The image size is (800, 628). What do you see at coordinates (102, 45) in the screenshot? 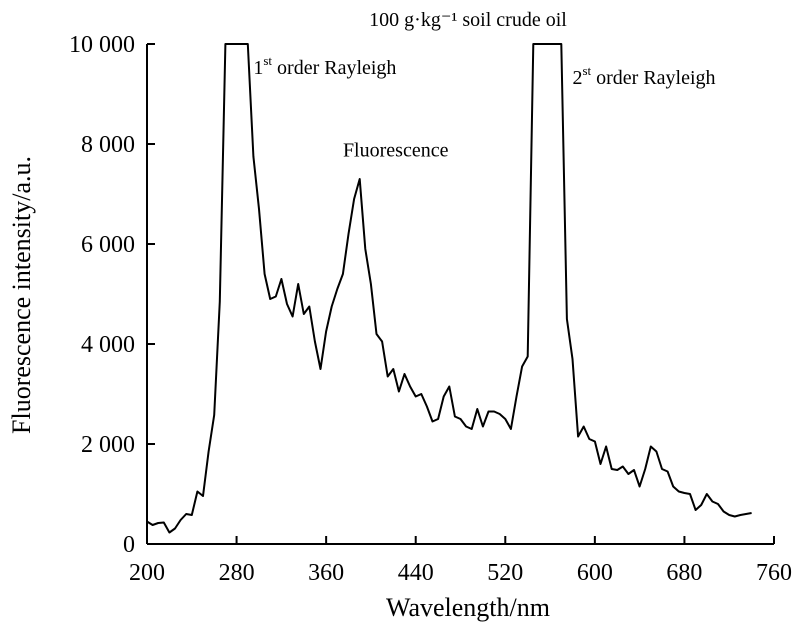
I see `y-tick-label: 10 000` at bounding box center [102, 45].